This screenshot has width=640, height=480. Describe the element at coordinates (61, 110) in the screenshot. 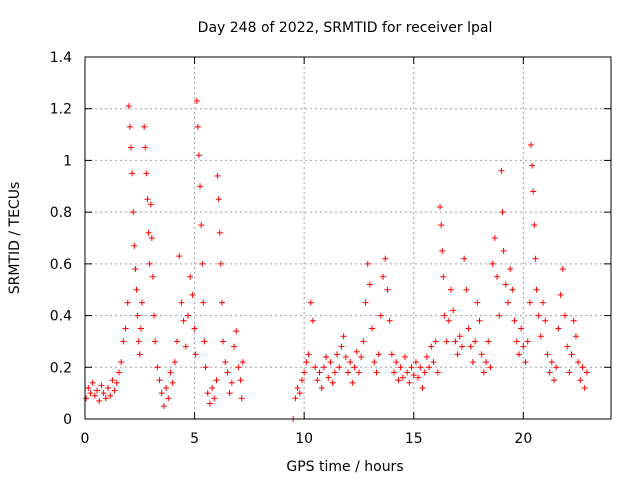

I see `y-tick-label: 1.2` at that location.